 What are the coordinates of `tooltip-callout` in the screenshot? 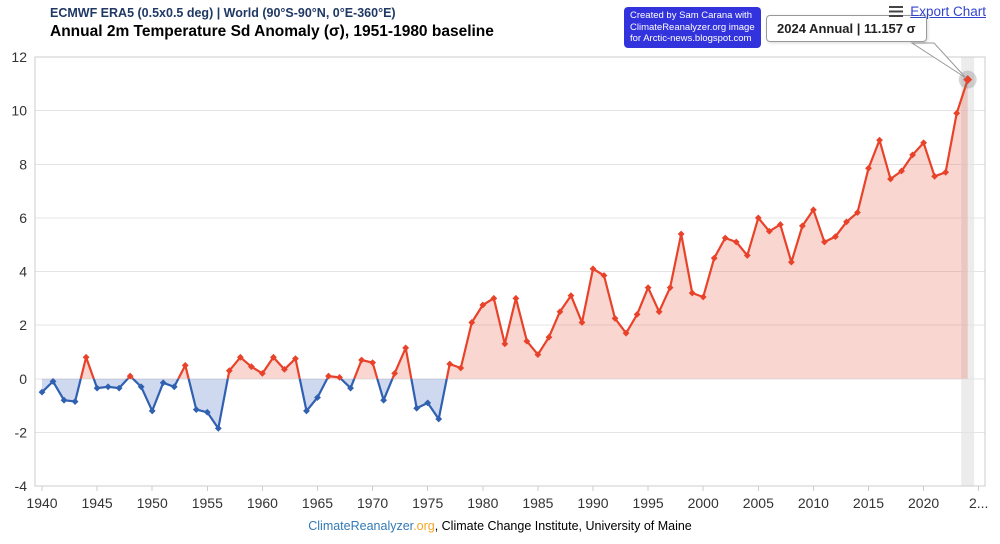 It's located at (938, 60).